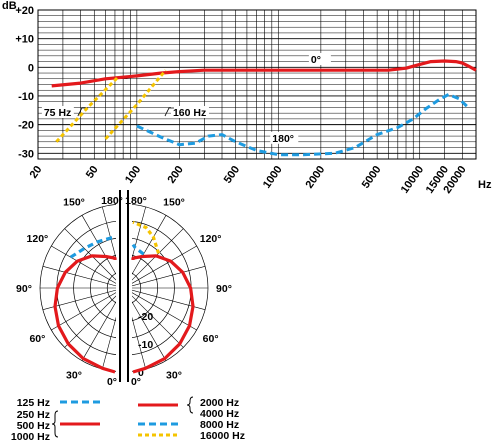 The height and width of the screenshot is (442, 495). Describe the element at coordinates (315, 177) in the screenshot. I see `x-tick-label: 2000` at that location.